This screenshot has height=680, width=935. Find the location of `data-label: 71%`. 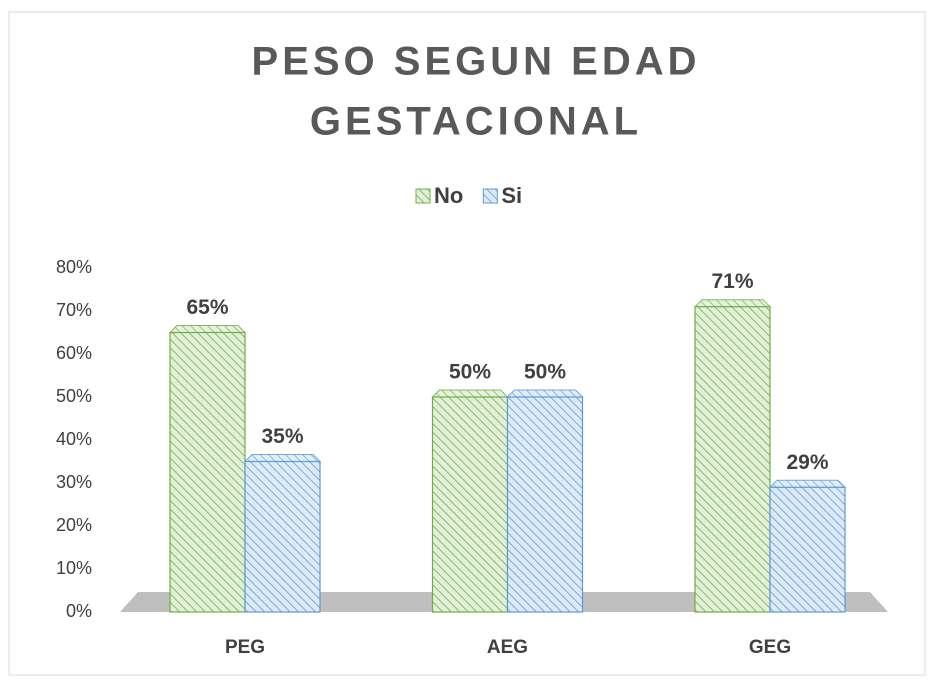

data-label: 71% is located at coordinates (732, 281).